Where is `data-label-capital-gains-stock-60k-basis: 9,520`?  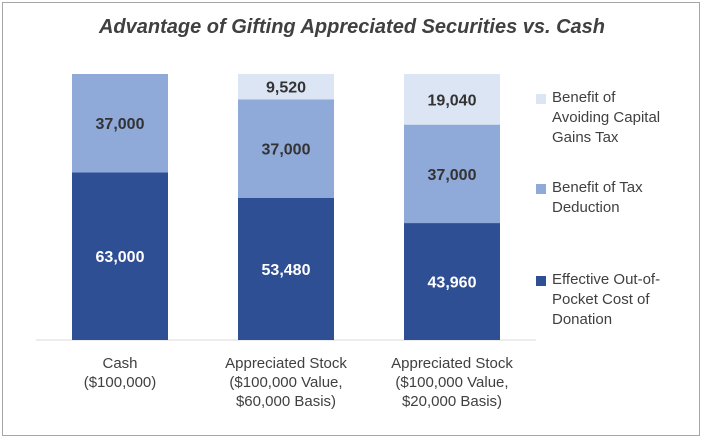 data-label-capital-gains-stock-60k-basis: 9,520 is located at coordinates (286, 88).